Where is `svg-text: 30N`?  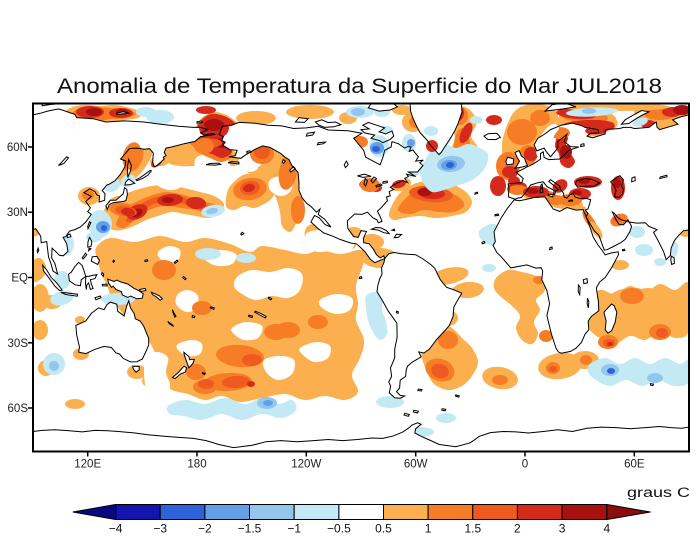
svg-text: 30N is located at coordinates (17, 213).